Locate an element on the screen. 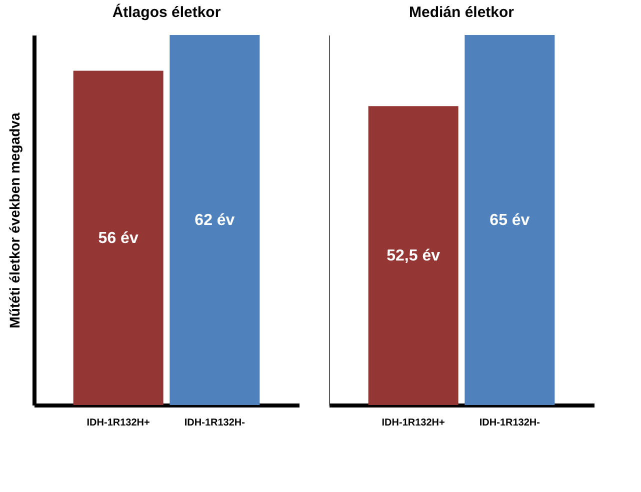 The height and width of the screenshot is (492, 641). data-label: 52,5 év is located at coordinates (413, 256).